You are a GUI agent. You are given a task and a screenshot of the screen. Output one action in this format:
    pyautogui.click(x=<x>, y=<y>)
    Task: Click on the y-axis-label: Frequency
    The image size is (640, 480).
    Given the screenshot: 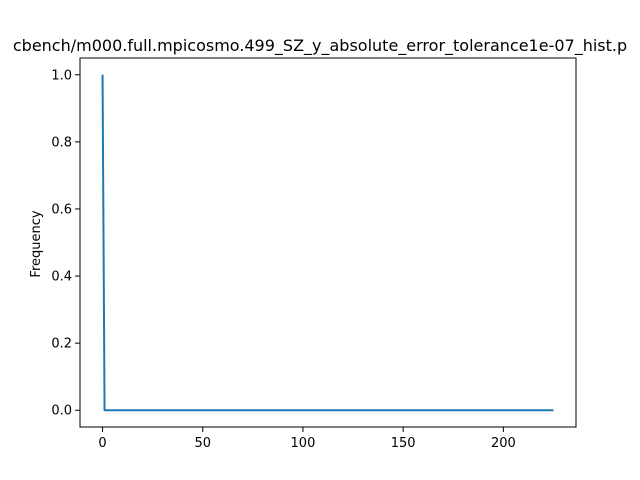 What is the action you would take?
    pyautogui.click(x=36, y=243)
    